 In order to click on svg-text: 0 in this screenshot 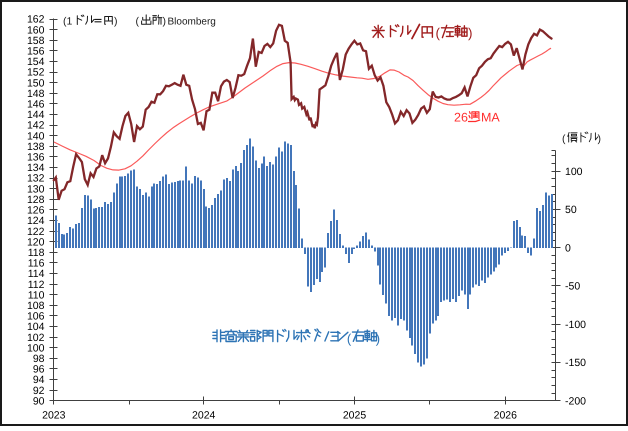, I will do `click(568, 248)`.